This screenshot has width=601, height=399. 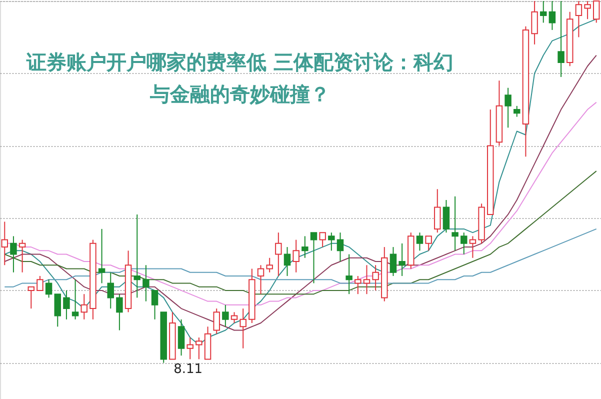 I want to click on text: 证券账户开户哪家的费率低 三体配资讨论：科幻与金融的奇妙碰撞？, so click(x=240, y=78).